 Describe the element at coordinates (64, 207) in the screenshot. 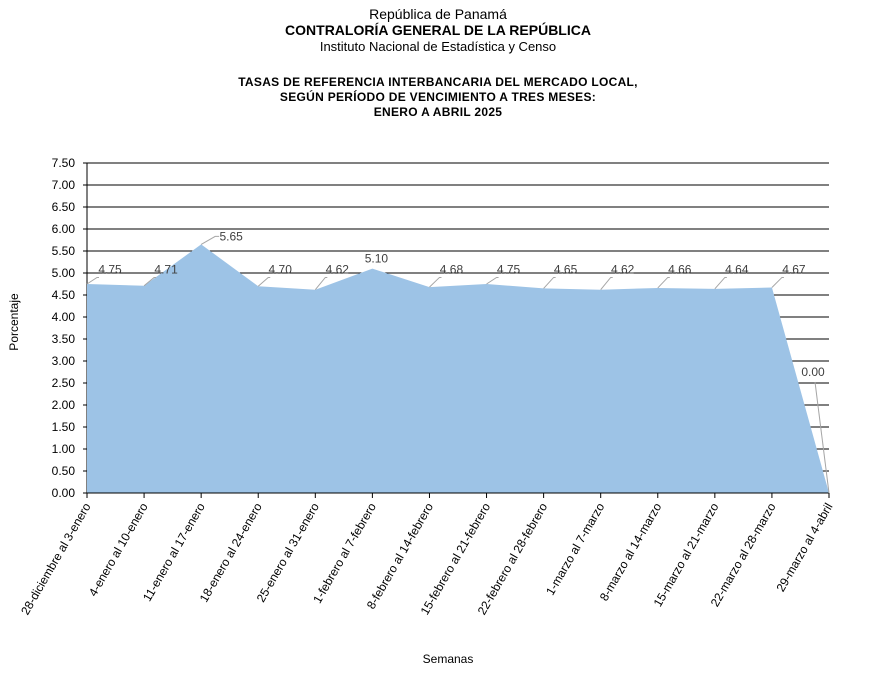

I see `y-tick-label: 6.50` at that location.